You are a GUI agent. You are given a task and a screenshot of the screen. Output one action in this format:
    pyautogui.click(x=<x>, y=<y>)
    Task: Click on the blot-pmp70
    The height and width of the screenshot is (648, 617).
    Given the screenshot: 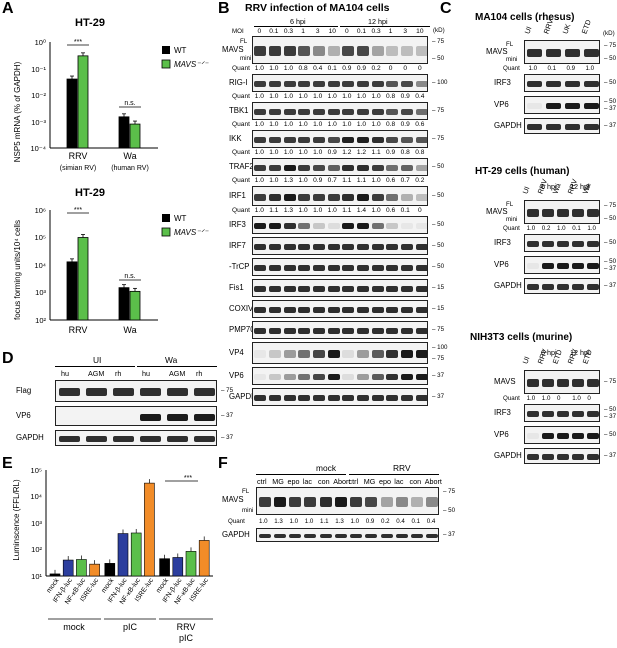 What is the action you would take?
    pyautogui.click(x=340, y=330)
    